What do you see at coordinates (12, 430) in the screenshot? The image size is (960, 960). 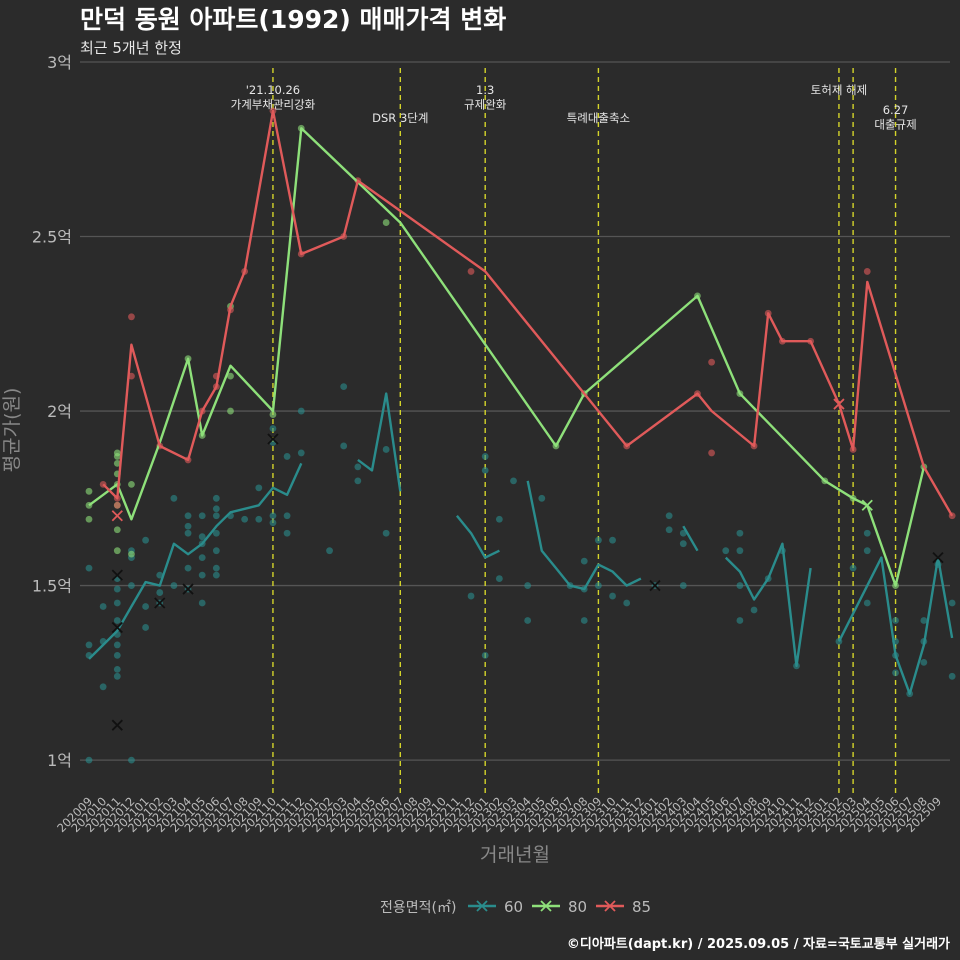 I see `y-axis-title: 평균가(원)` at bounding box center [12, 430].